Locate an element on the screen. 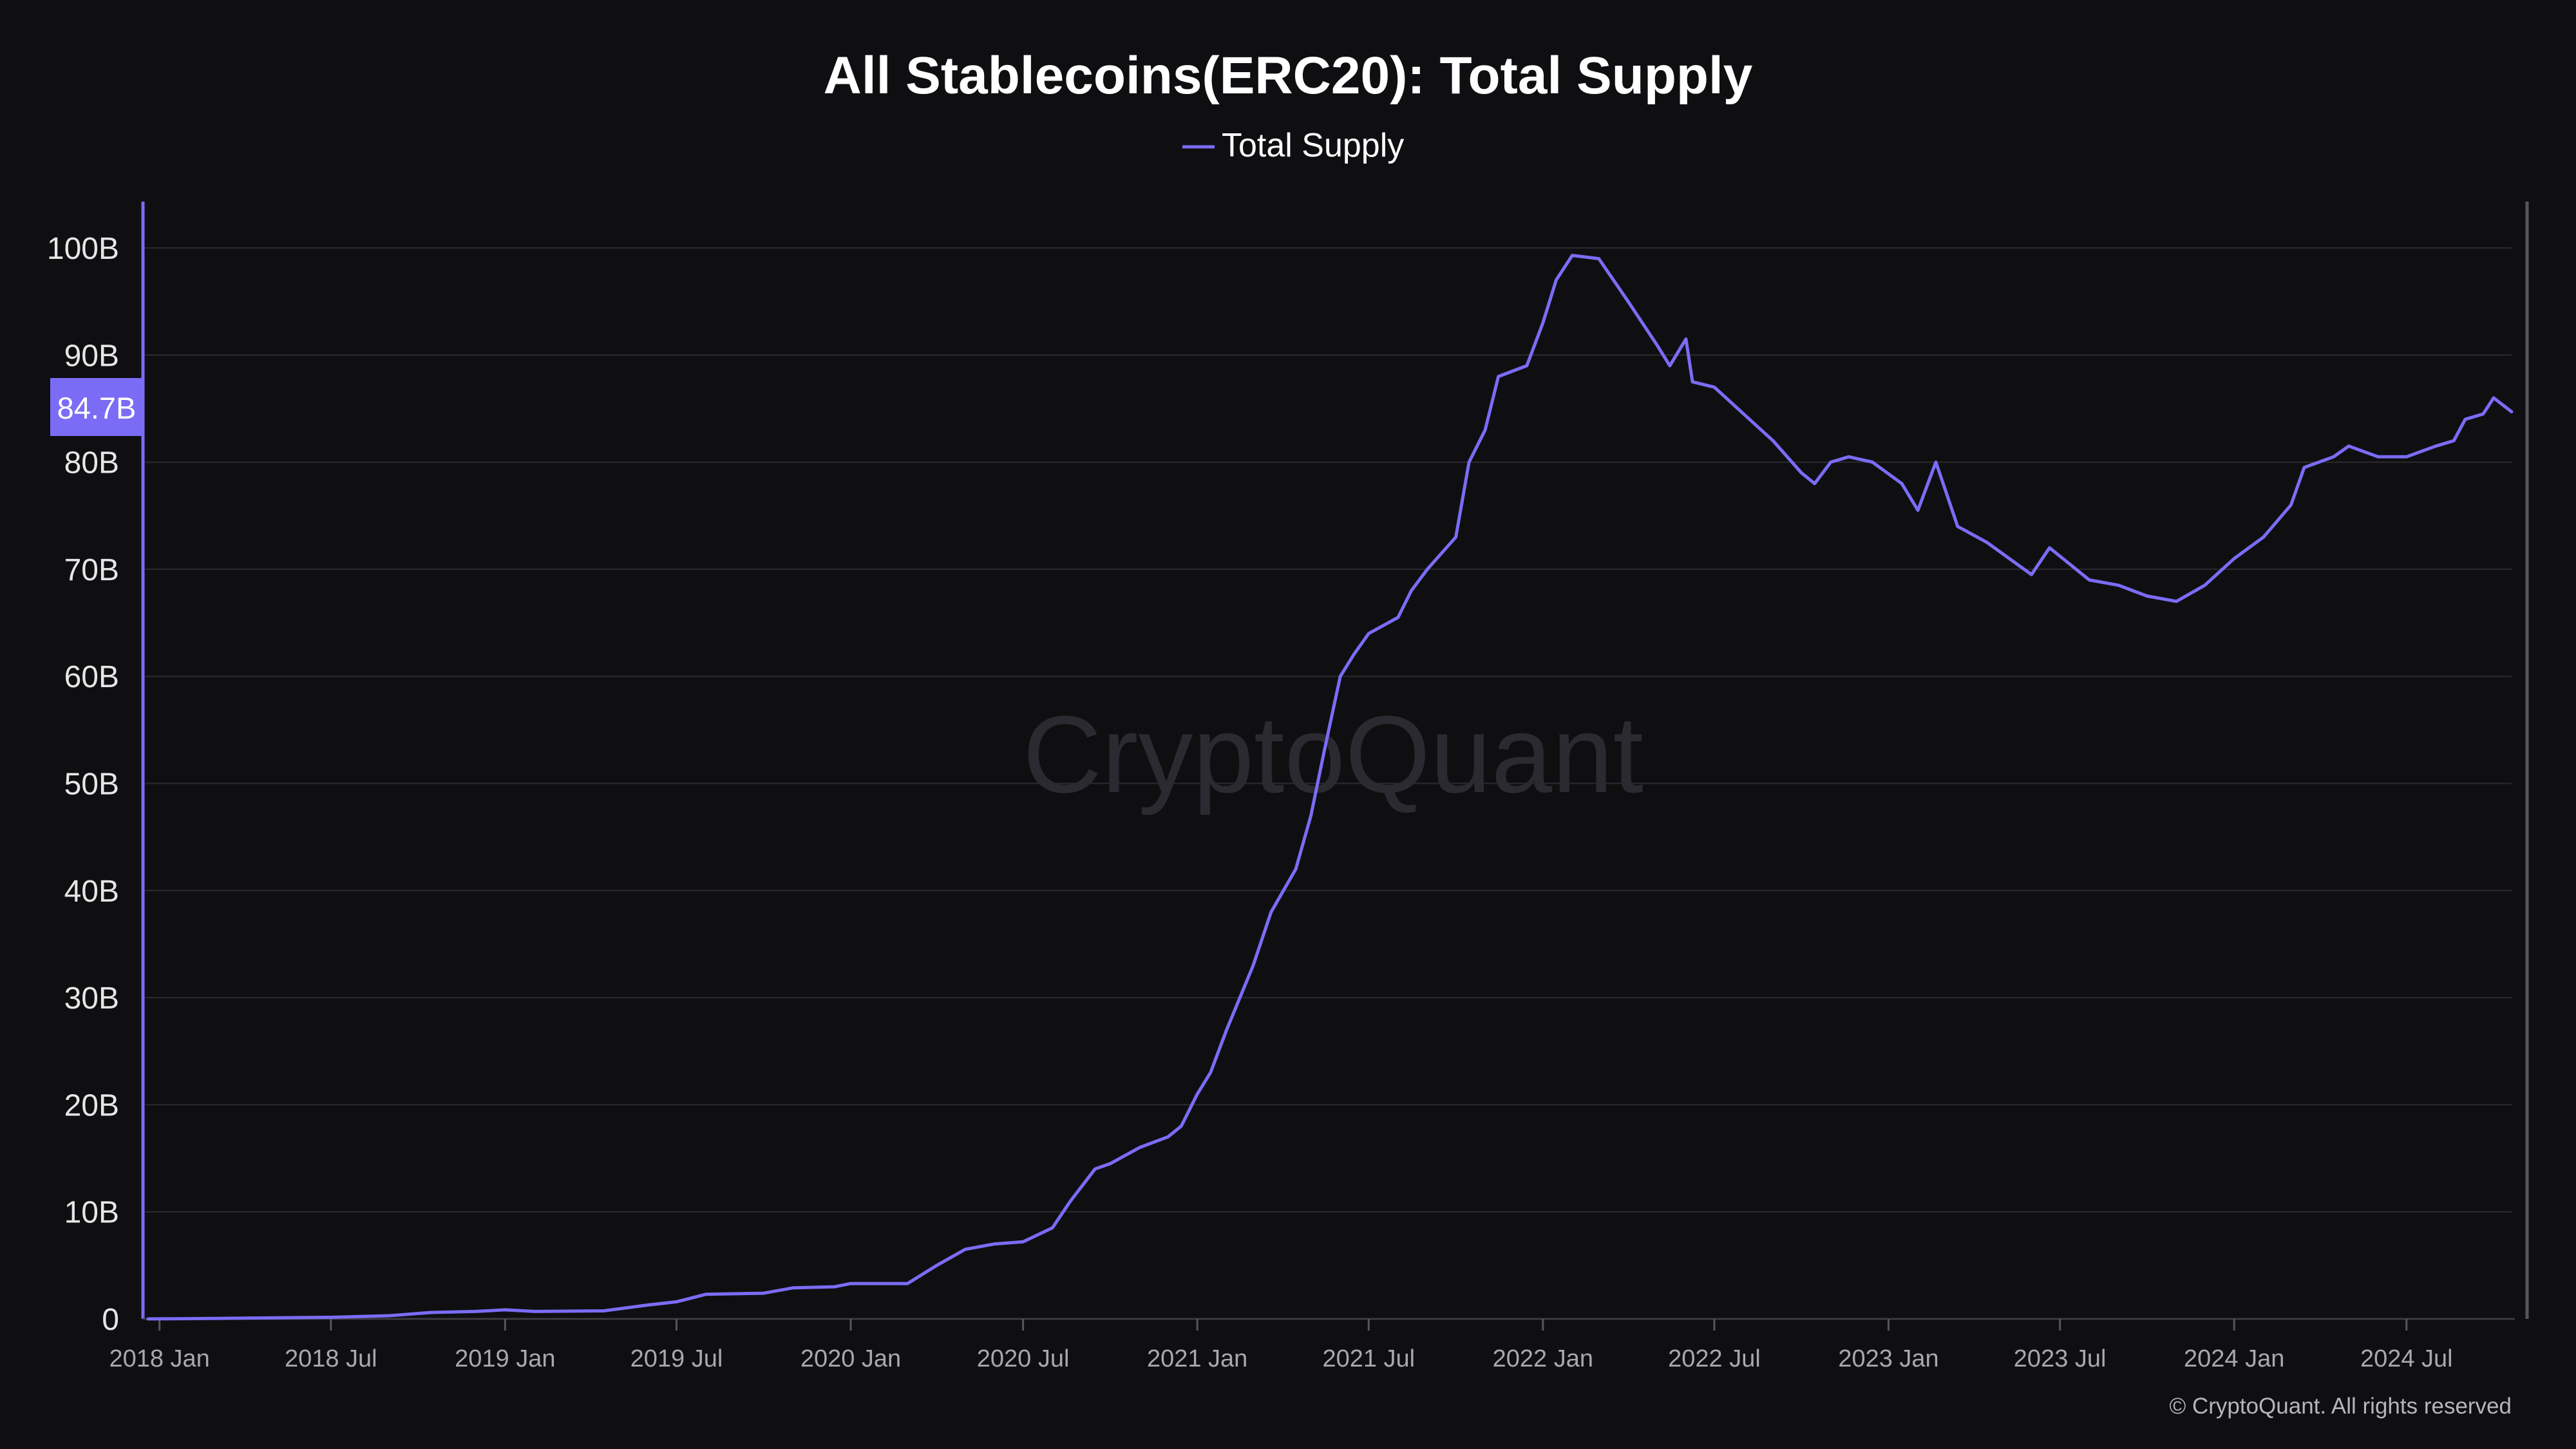 Image resolution: width=2576 pixels, height=1449 pixels. y-tick-label: 70B is located at coordinates (92, 570).